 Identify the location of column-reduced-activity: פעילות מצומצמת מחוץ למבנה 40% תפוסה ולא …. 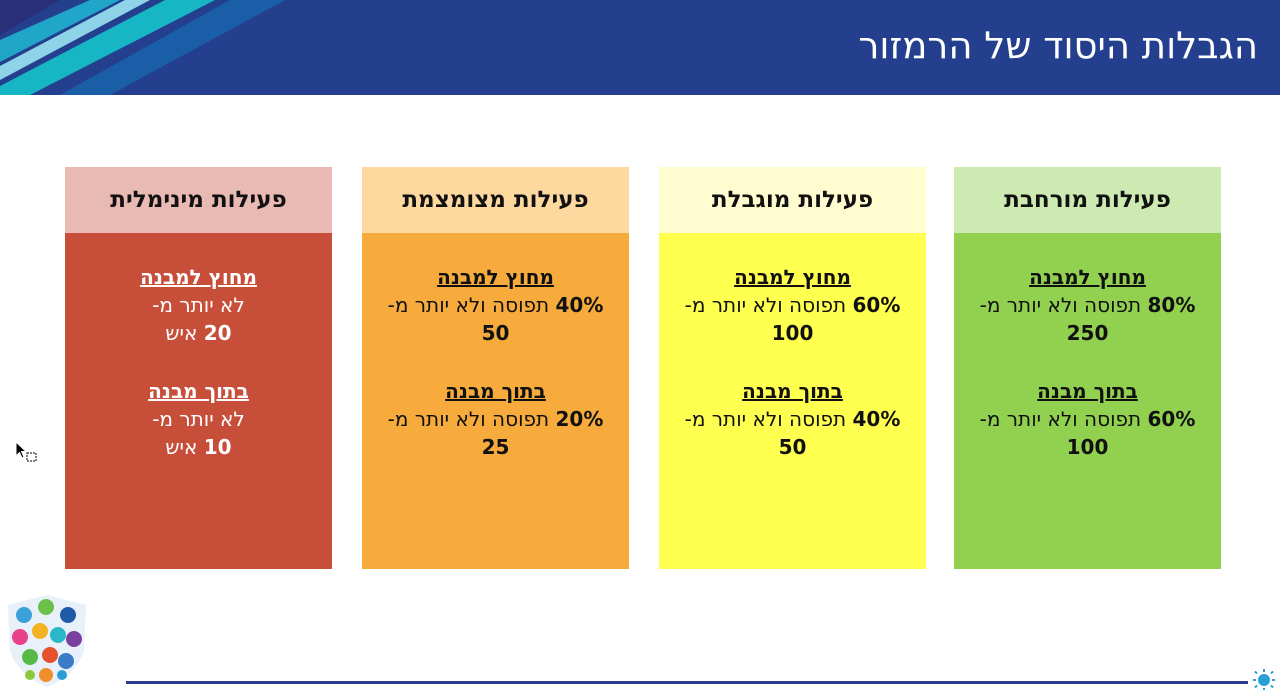
(495, 368).